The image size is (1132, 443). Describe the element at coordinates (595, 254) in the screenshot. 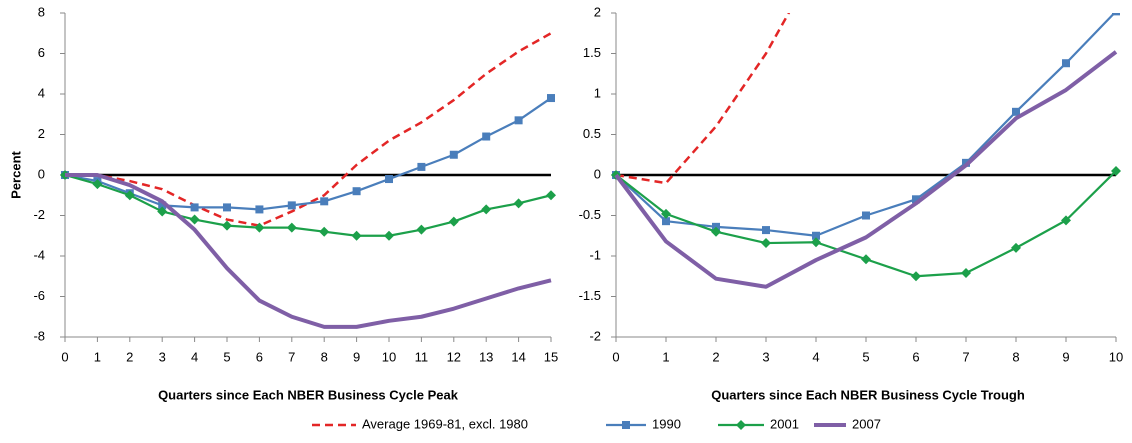

I see `y-tick-label: -1` at that location.